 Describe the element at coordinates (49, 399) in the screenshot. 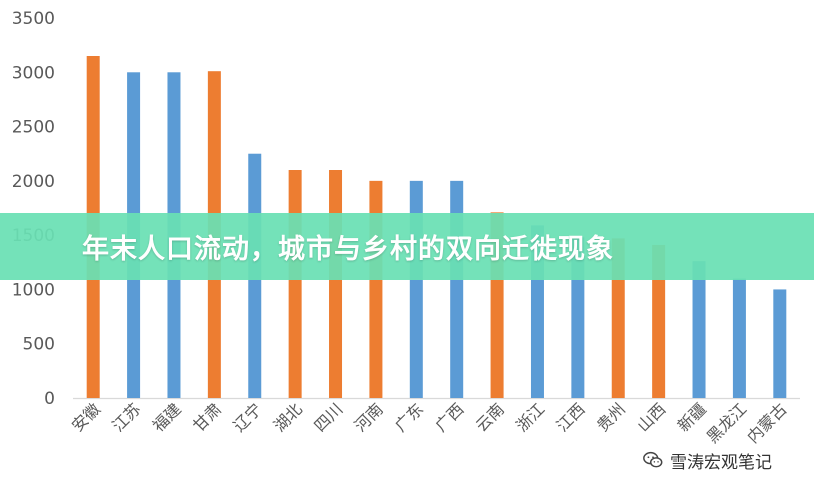

I see `y-tick-label: 0` at that location.